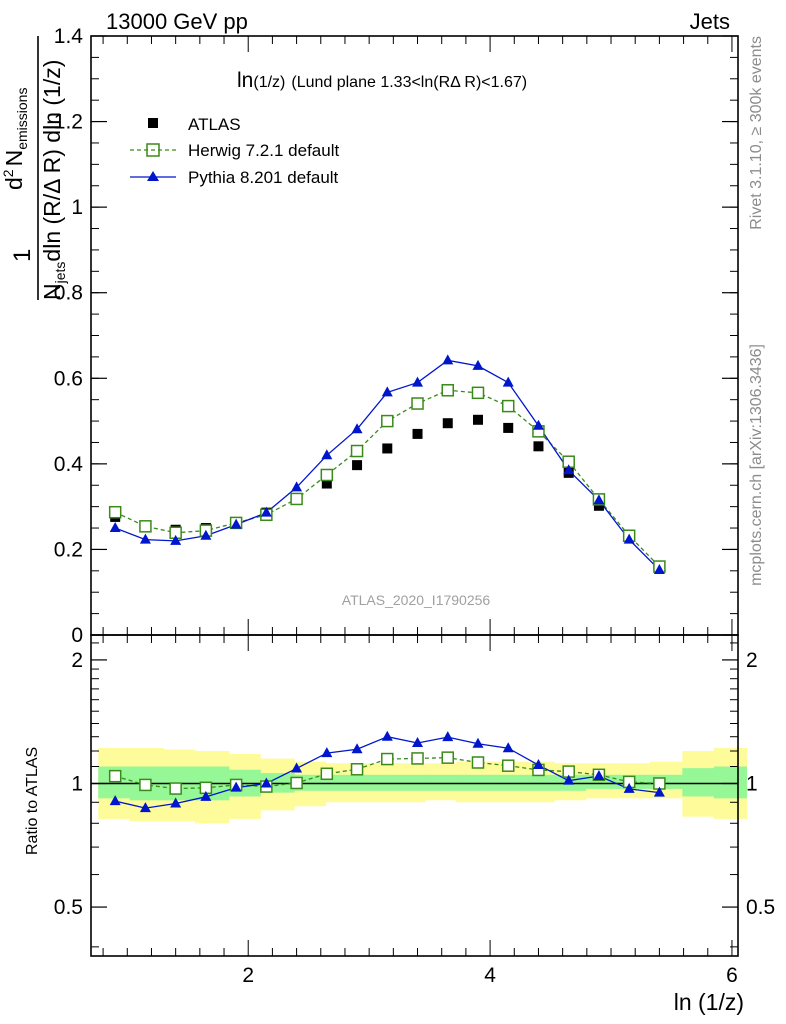 The width and height of the screenshot is (786, 1024). I want to click on rivet-version-label: Rivet 3.1.10, ≥ 300k events, so click(756, 133).